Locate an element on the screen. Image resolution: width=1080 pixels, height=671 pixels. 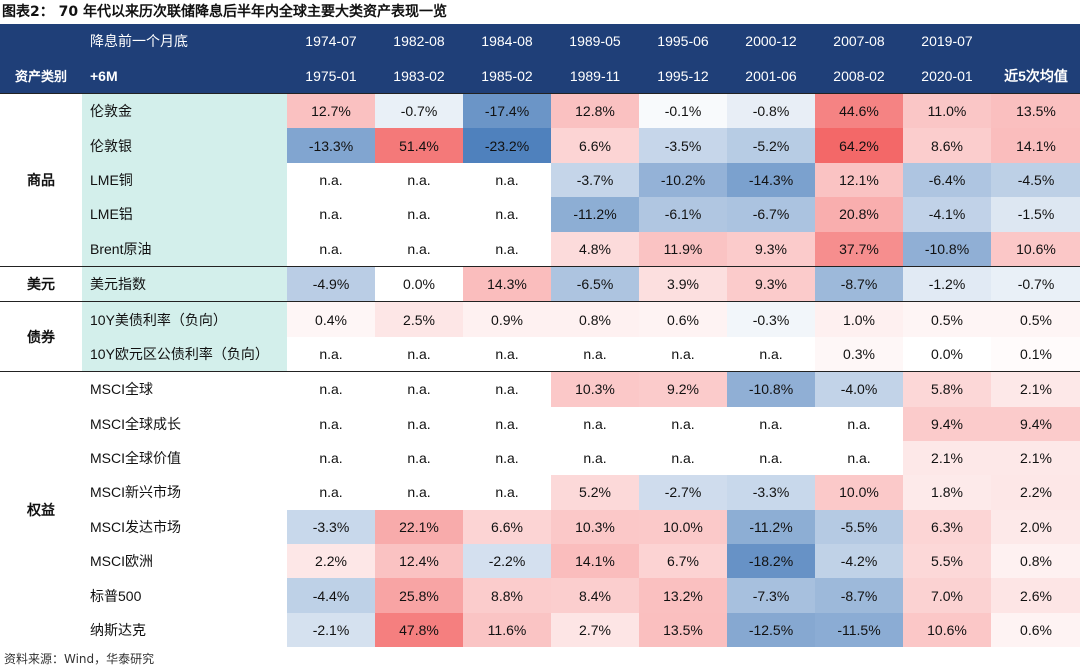
value-cell: 47.8% is located at coordinates (419, 630).